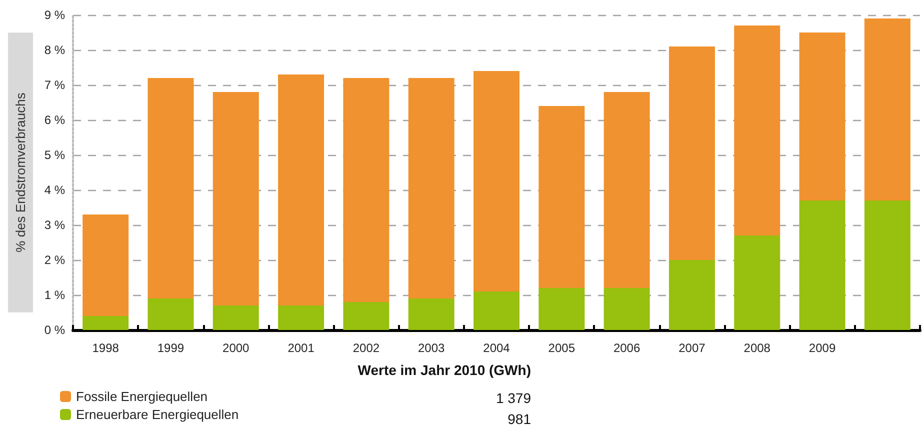 The width and height of the screenshot is (923, 428). I want to click on y-tick-label: 2 %, so click(55, 260).